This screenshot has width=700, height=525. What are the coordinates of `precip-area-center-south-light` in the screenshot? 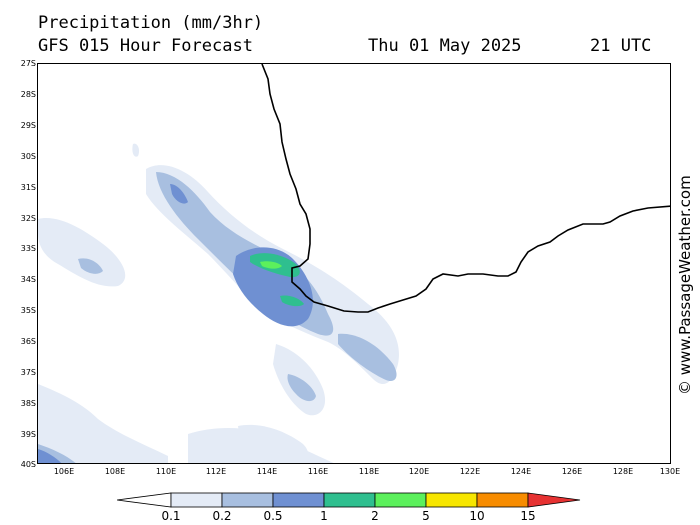 It's located at (273, 443).